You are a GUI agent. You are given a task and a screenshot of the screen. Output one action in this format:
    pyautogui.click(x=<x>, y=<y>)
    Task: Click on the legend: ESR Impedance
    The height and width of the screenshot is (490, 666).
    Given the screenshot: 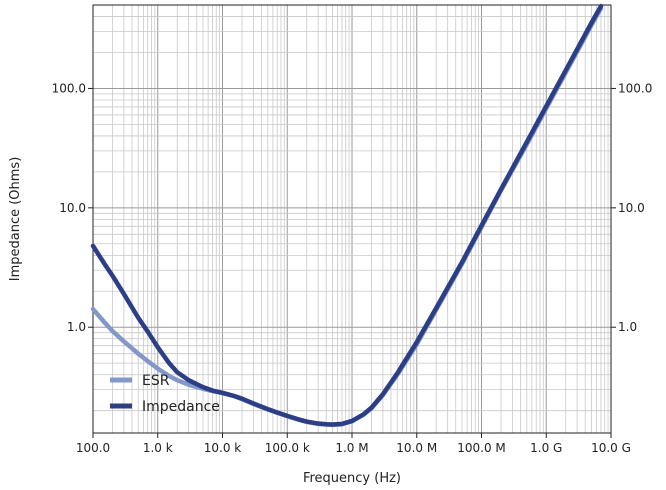 What is the action you would take?
    pyautogui.click(x=165, y=394)
    